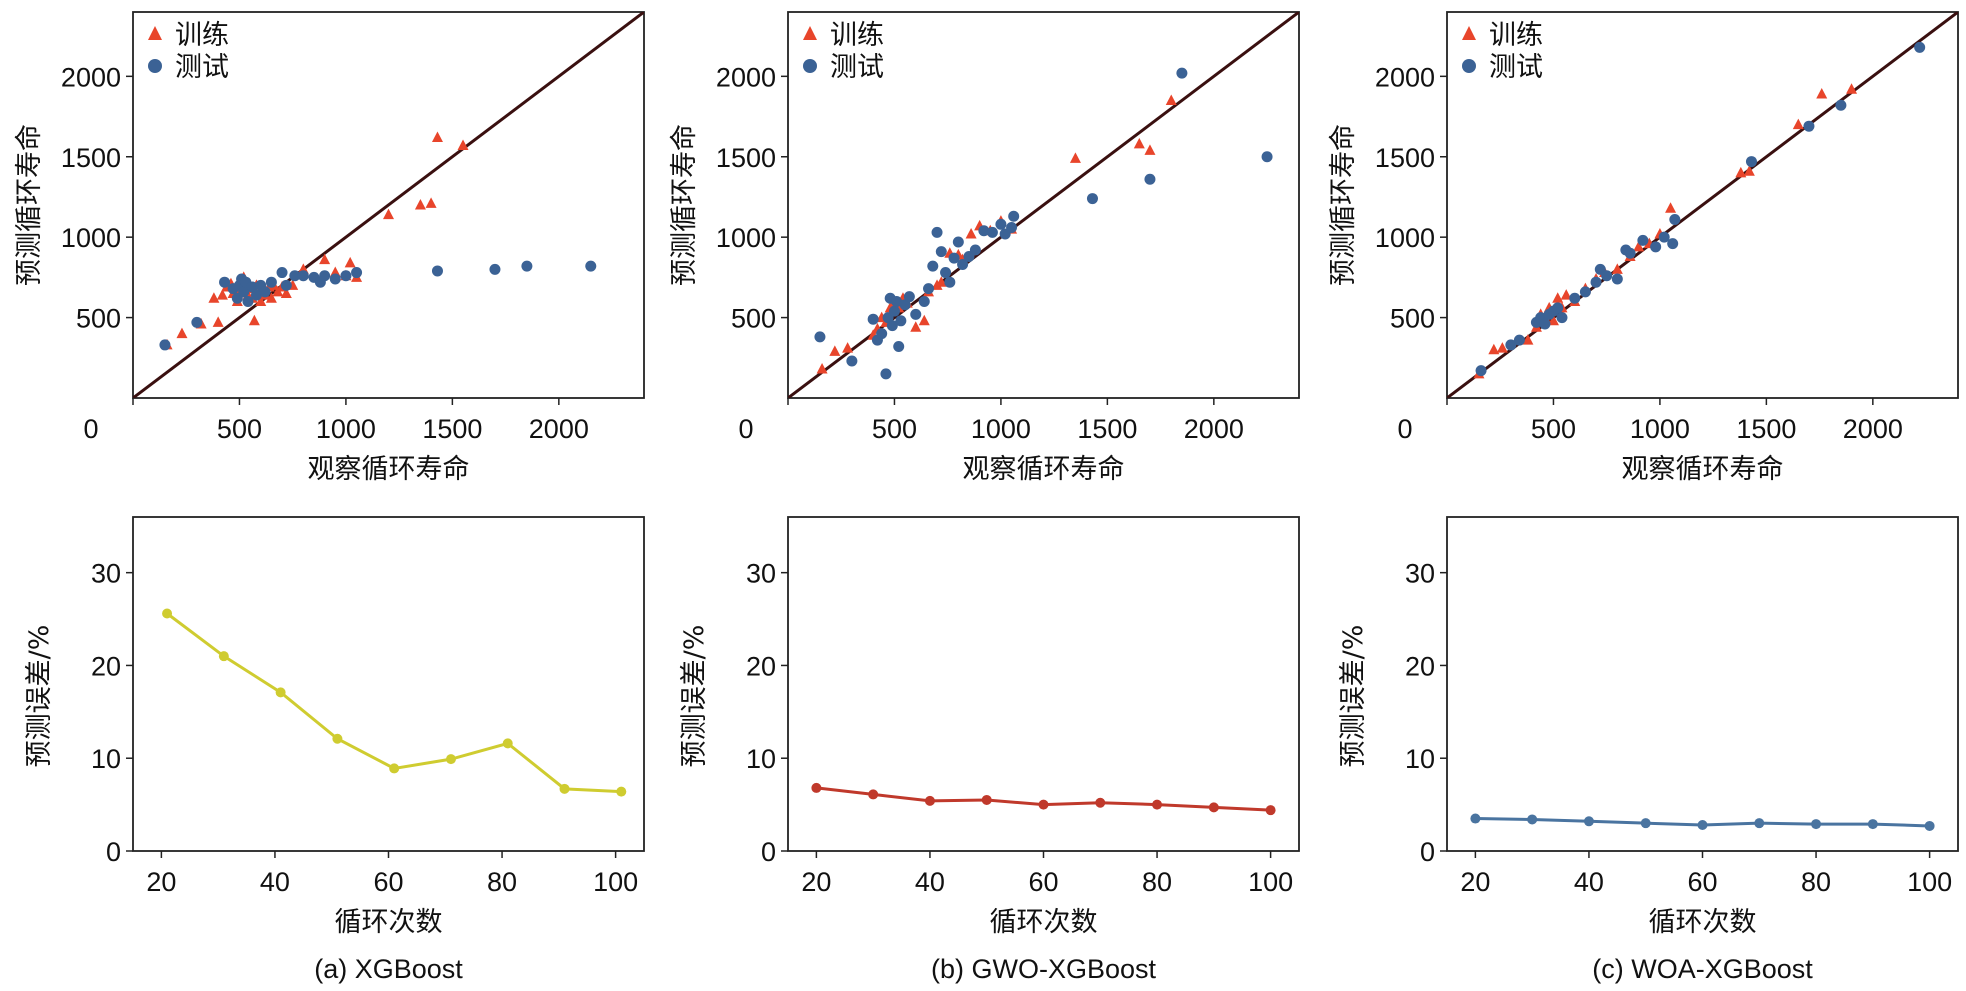  What do you see at coordinates (275, 882) in the screenshot?
I see `x-tick-label: 40` at bounding box center [275, 882].